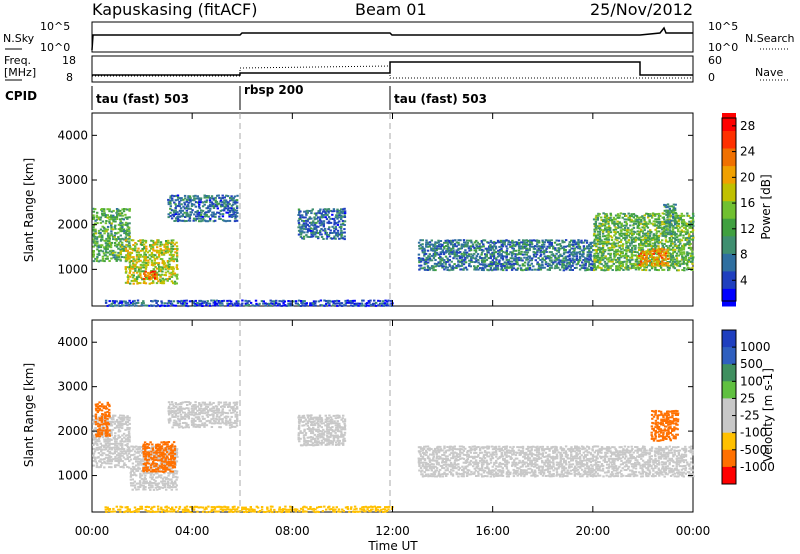  I want to click on cpid-label: CPID, so click(21, 96).